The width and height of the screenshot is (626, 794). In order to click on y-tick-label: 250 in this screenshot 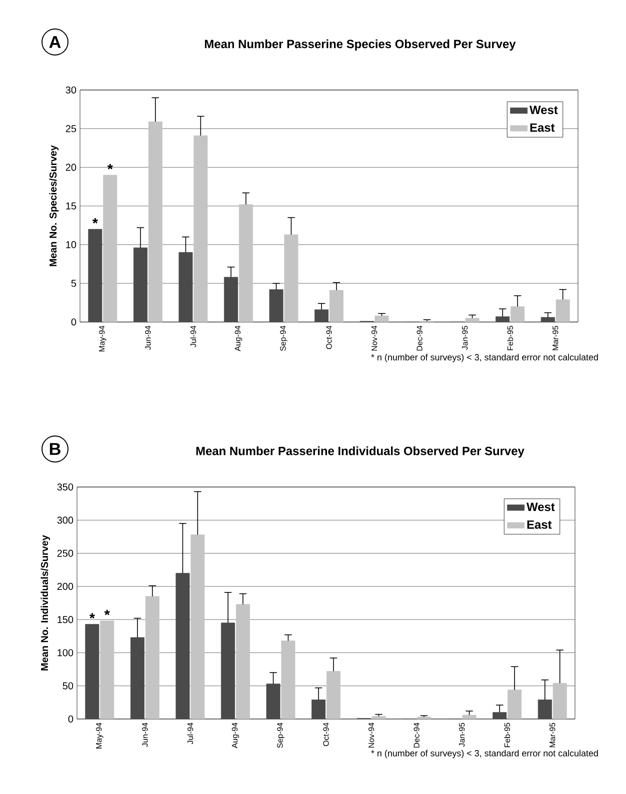, I will do `click(65, 553)`.